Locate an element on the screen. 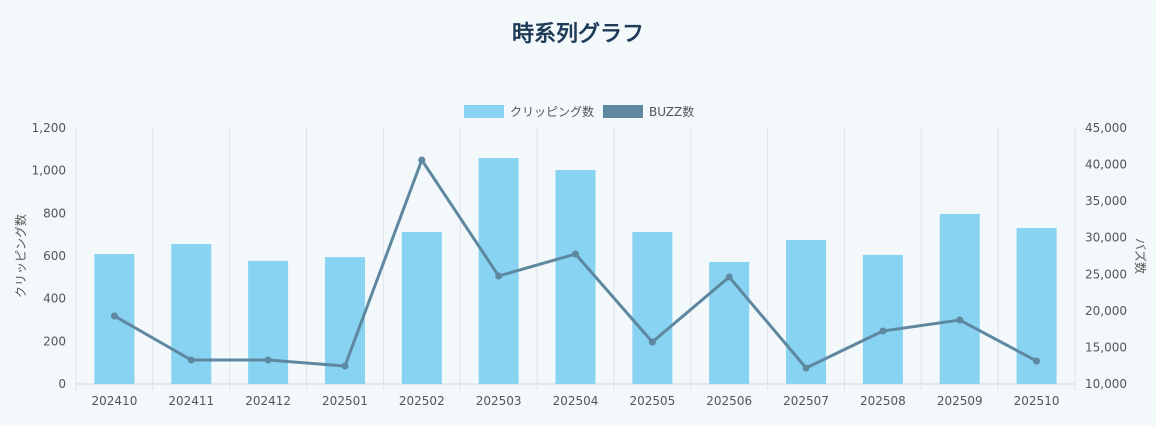  x-tick-label: 202504 is located at coordinates (576, 401).